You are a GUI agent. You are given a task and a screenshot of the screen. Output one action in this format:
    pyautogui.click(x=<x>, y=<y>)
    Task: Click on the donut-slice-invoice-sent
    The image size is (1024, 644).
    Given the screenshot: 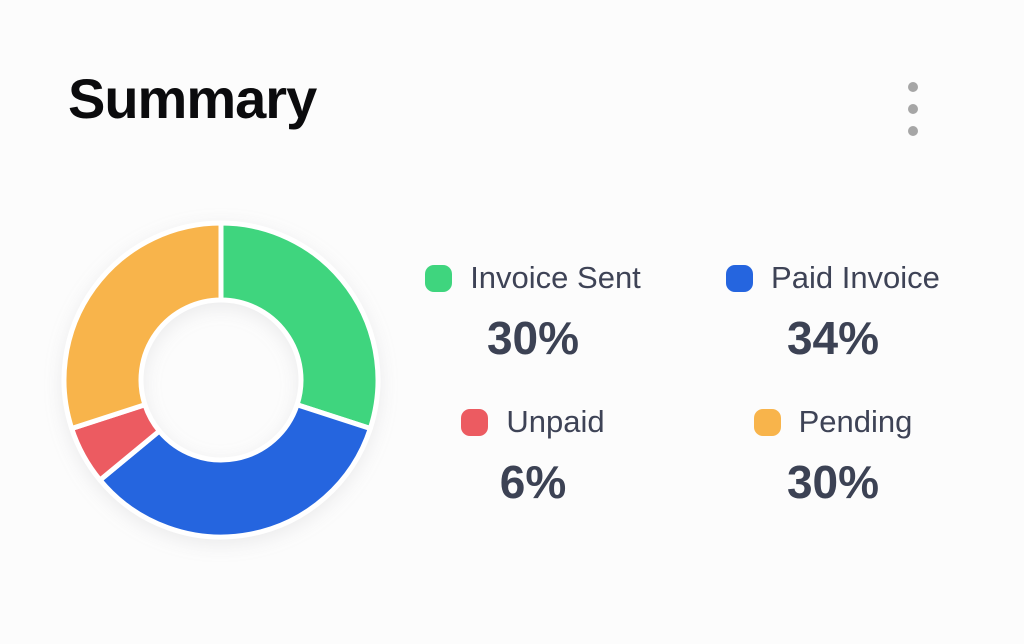 What is the action you would take?
    pyautogui.click(x=299, y=326)
    